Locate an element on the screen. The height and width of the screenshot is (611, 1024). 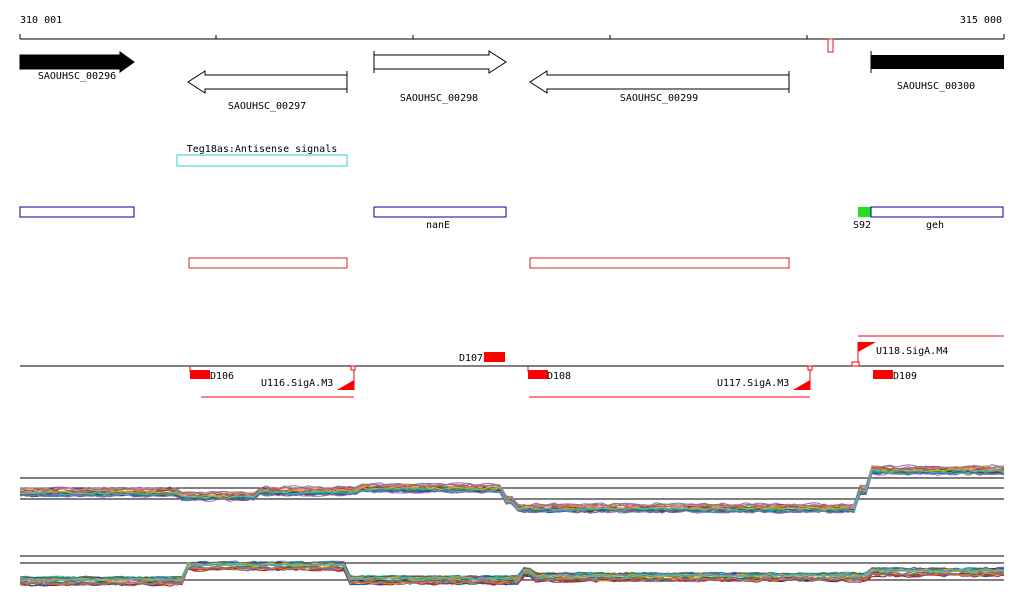
gene-saouhsc-00299: SAOUHSC_00299 is located at coordinates (659, 87).